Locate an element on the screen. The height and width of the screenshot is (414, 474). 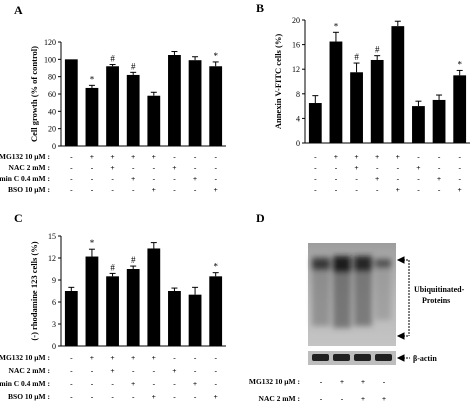
panel-a-treatment-row-label: NAC 2 mM : is located at coordinates (29, 167).